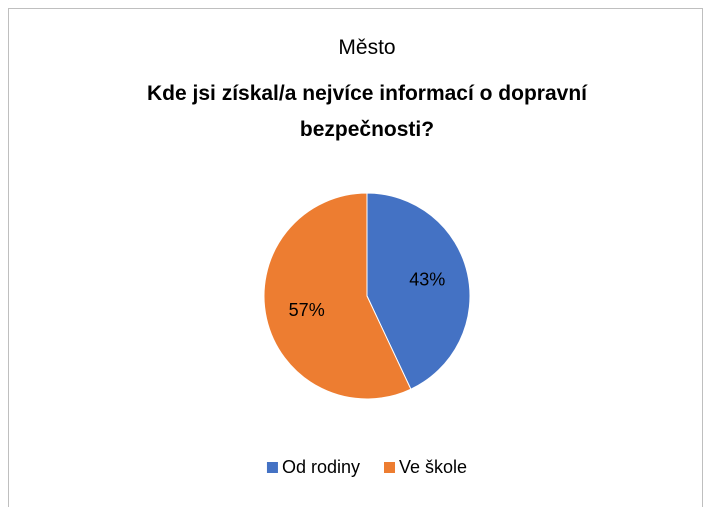 The height and width of the screenshot is (507, 712). I want to click on chart-title: Město, so click(367, 47).